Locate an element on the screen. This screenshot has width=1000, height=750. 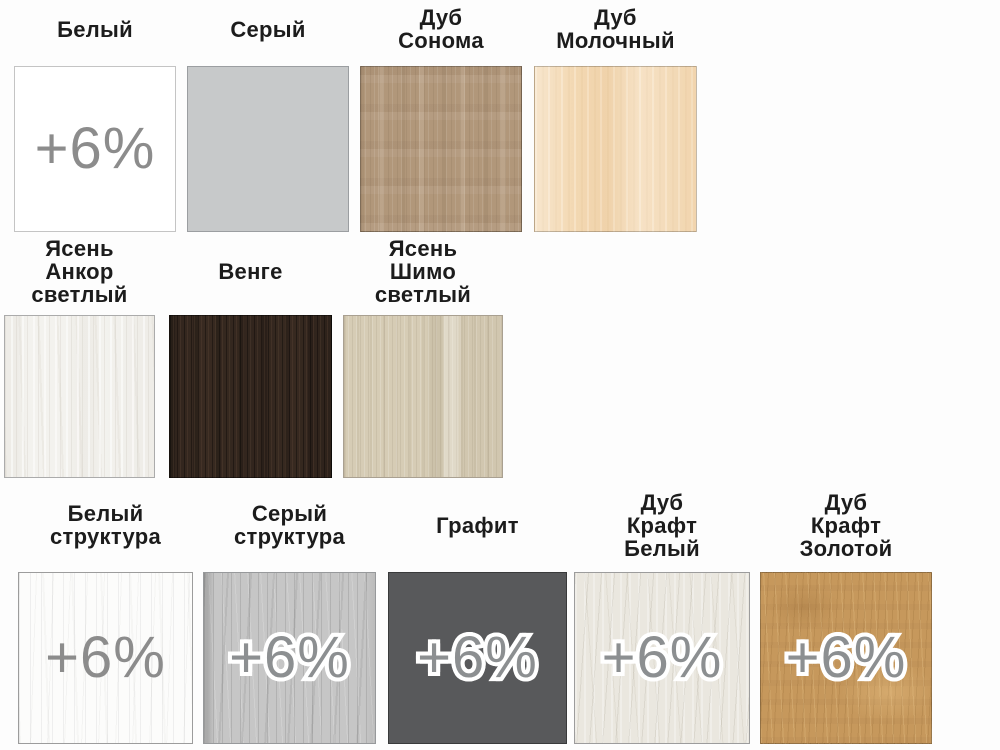
swatch-cell-beliy-struktura: Белый структура +6% +6% is located at coordinates (105, 615).